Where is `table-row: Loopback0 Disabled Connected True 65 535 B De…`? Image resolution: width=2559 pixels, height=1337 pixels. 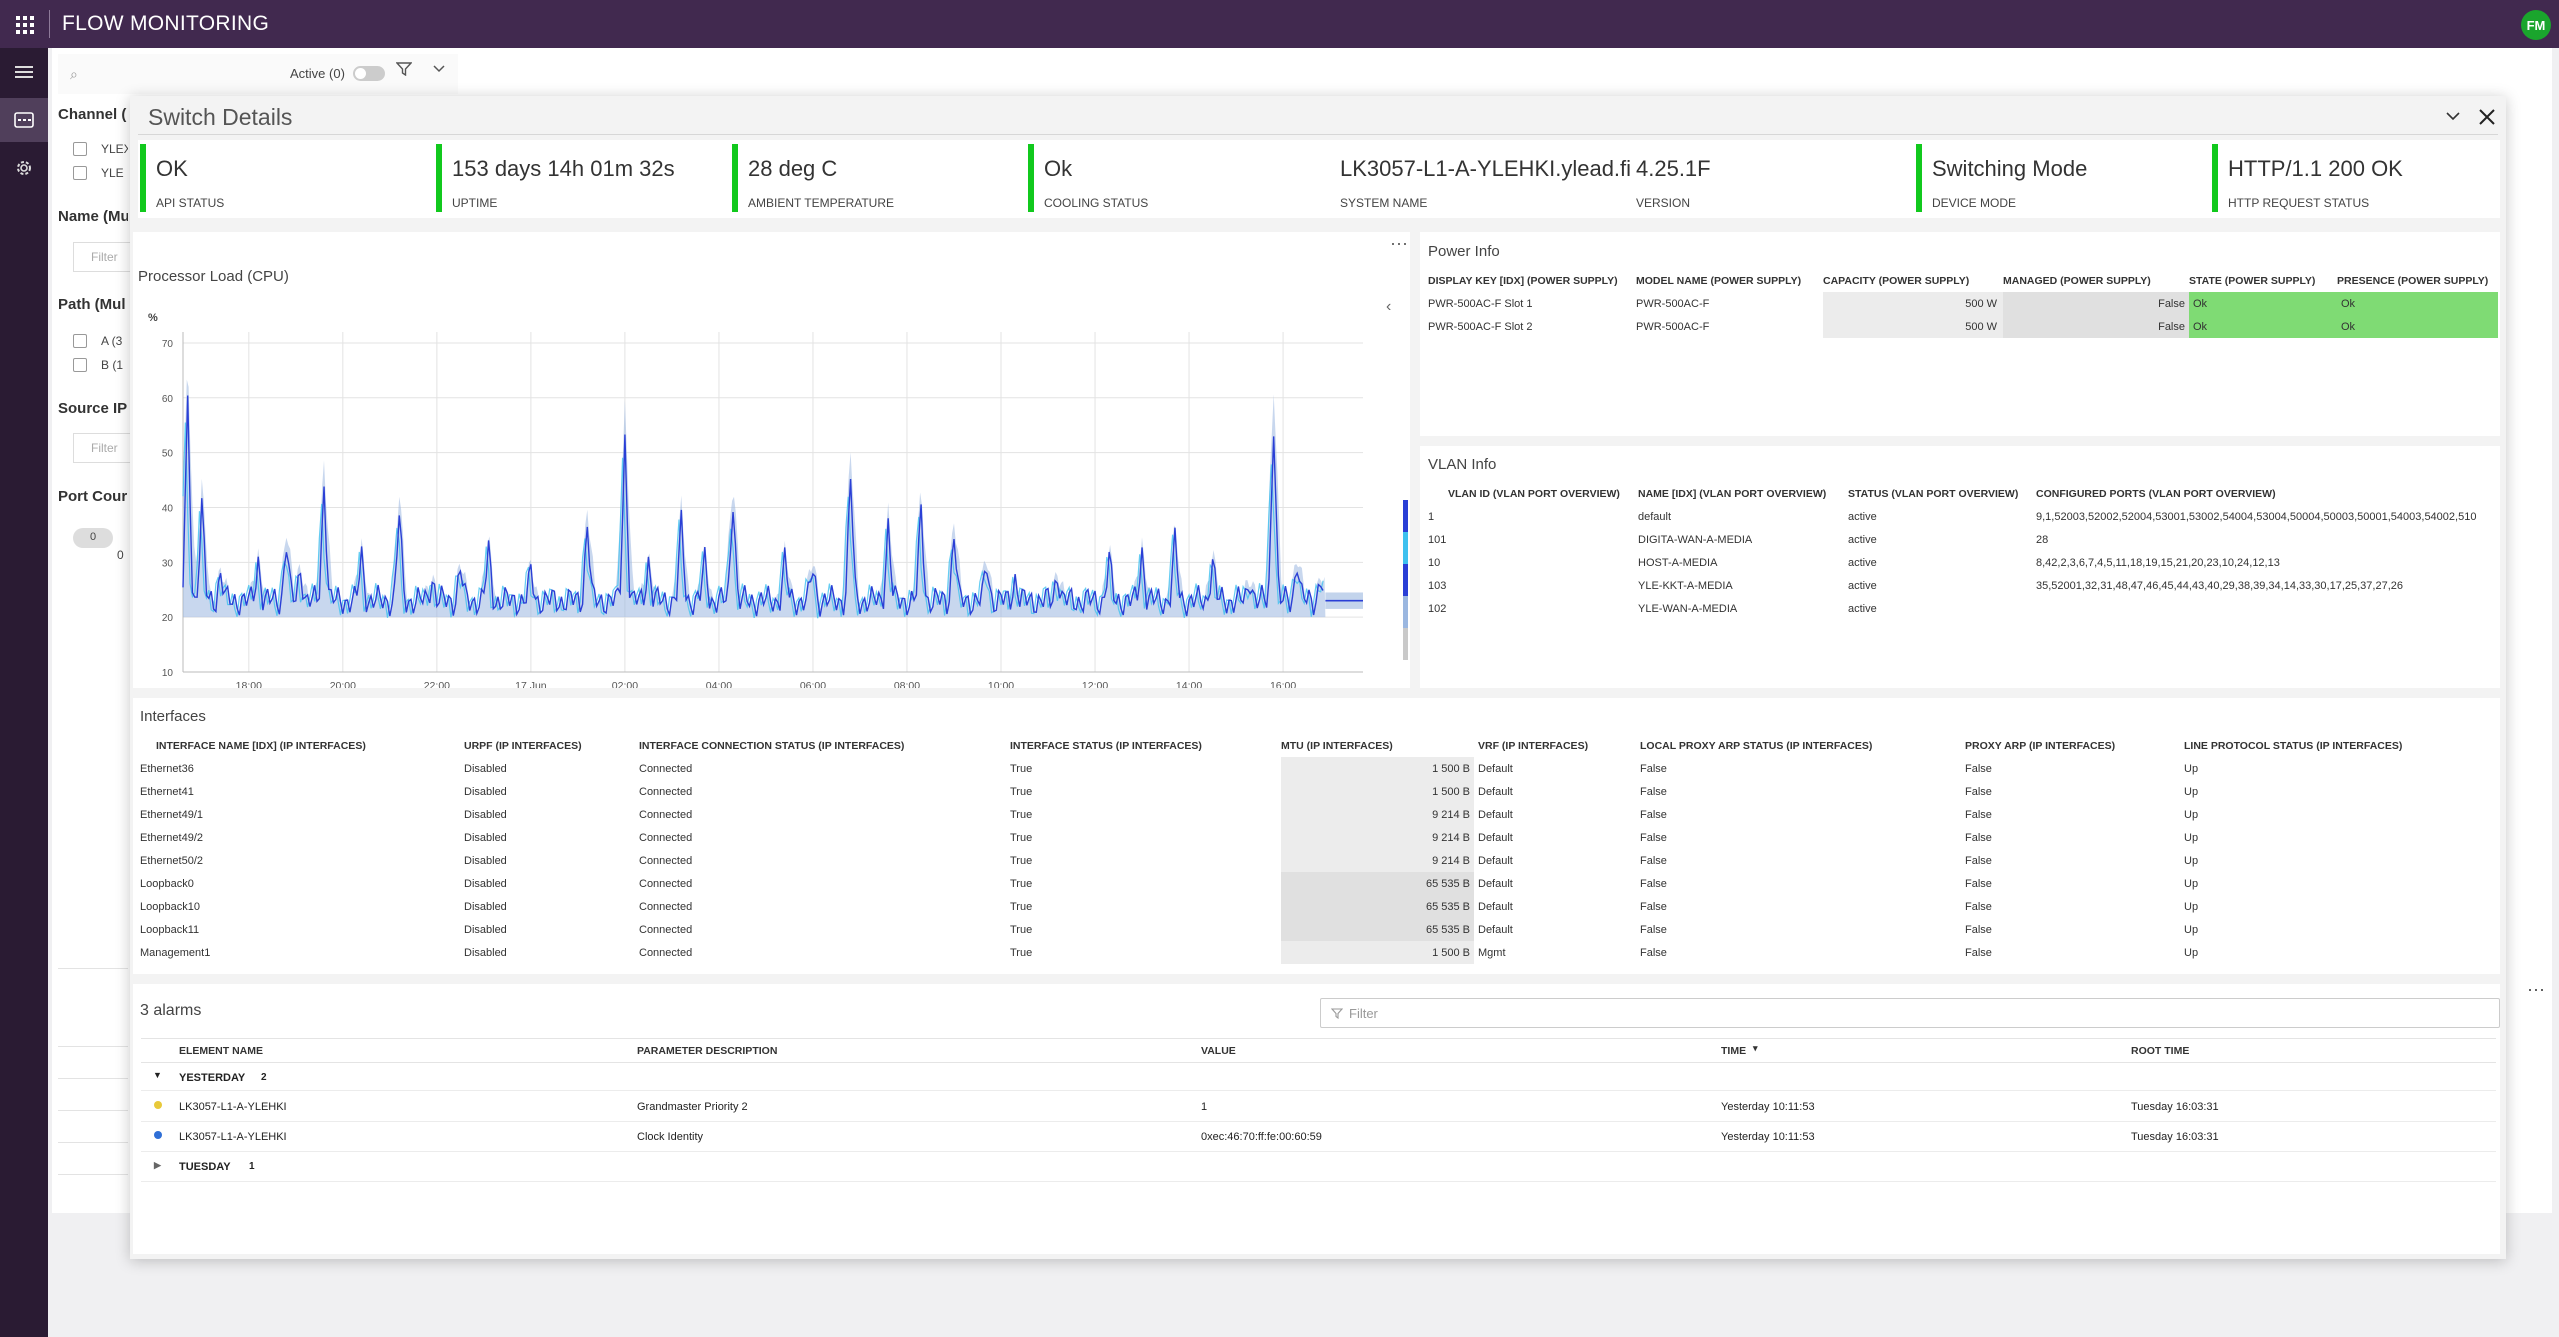
table-row: Loopback0 Disabled Connected True 65 535 B De… is located at coordinates (1317, 883).